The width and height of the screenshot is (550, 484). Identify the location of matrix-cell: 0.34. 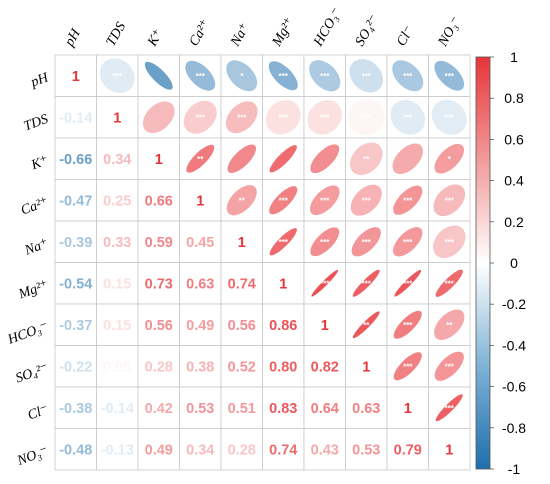
(117, 158).